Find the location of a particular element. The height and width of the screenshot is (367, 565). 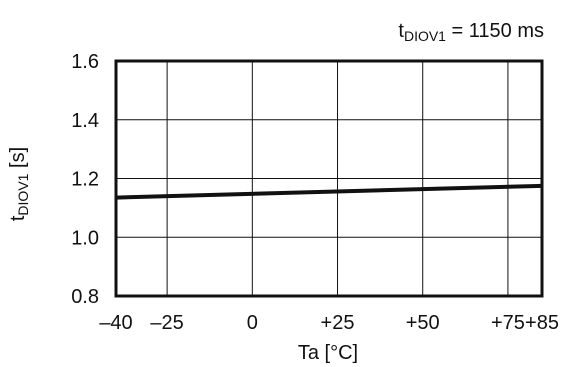

condition-label-suffix: = 1150 ms is located at coordinates (495, 31).